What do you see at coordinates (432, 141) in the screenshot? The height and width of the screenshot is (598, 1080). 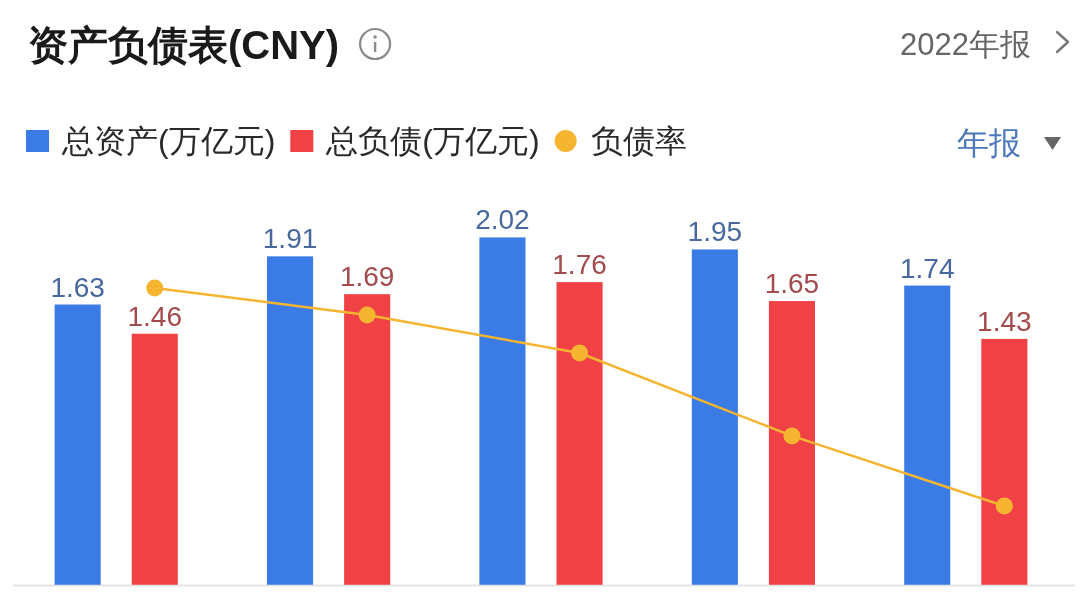 I see `legend-label: 总负债(万亿元)` at bounding box center [432, 141].